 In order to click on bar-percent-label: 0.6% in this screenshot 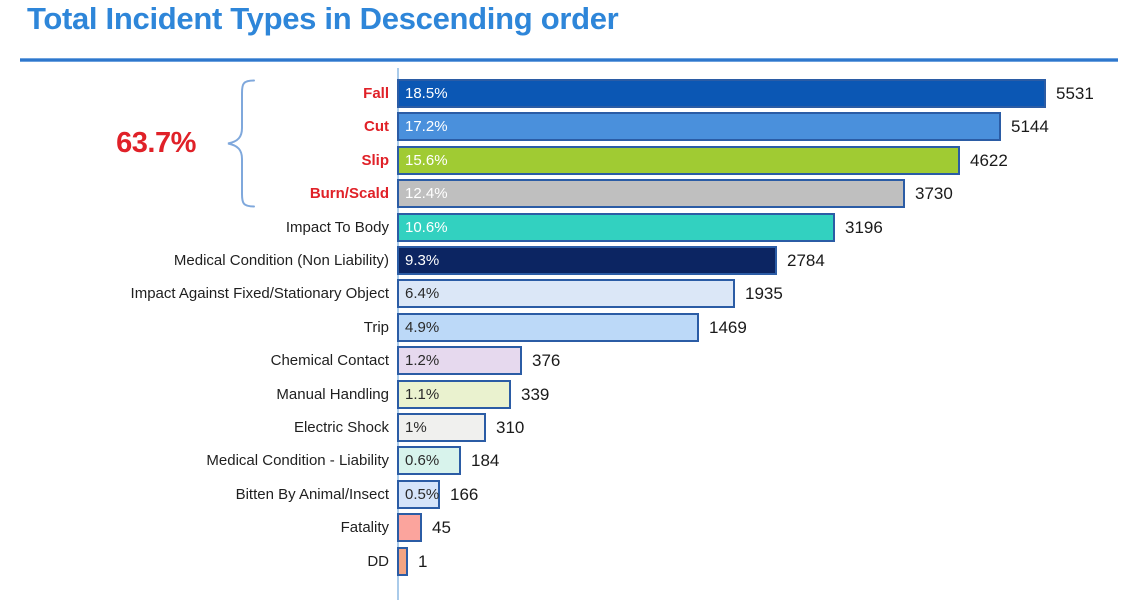, I will do `click(422, 460)`.